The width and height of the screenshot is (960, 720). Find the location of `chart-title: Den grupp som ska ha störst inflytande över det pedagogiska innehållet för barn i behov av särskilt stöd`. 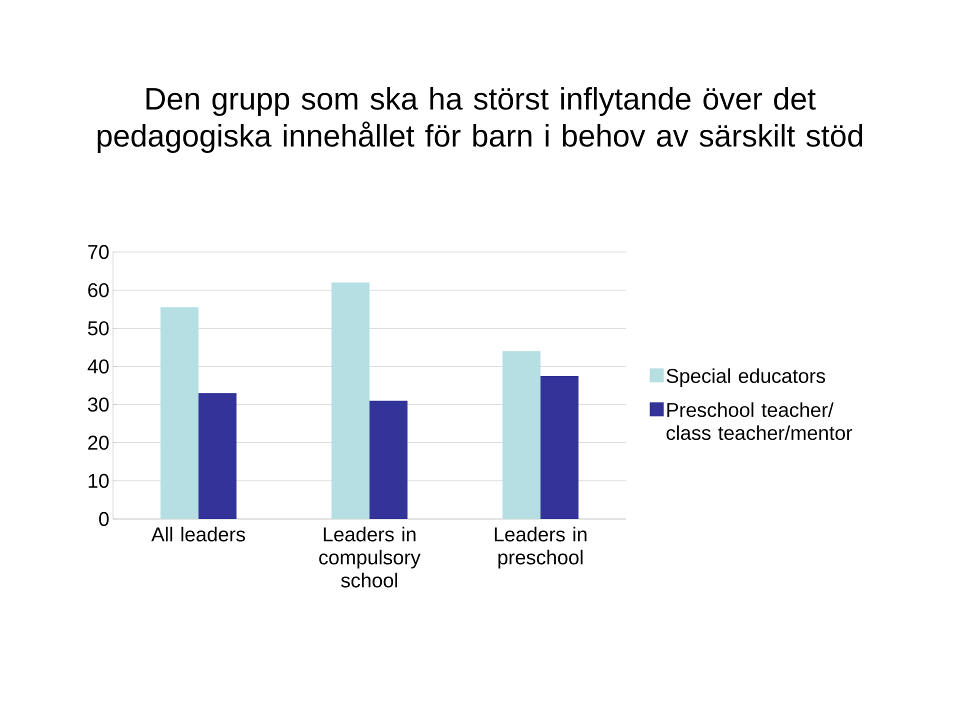

chart-title: Den grupp som ska ha störst inflytande över det pedagogiska innehållet för barn i behov av särskilt stöd is located at coordinates (480, 120).